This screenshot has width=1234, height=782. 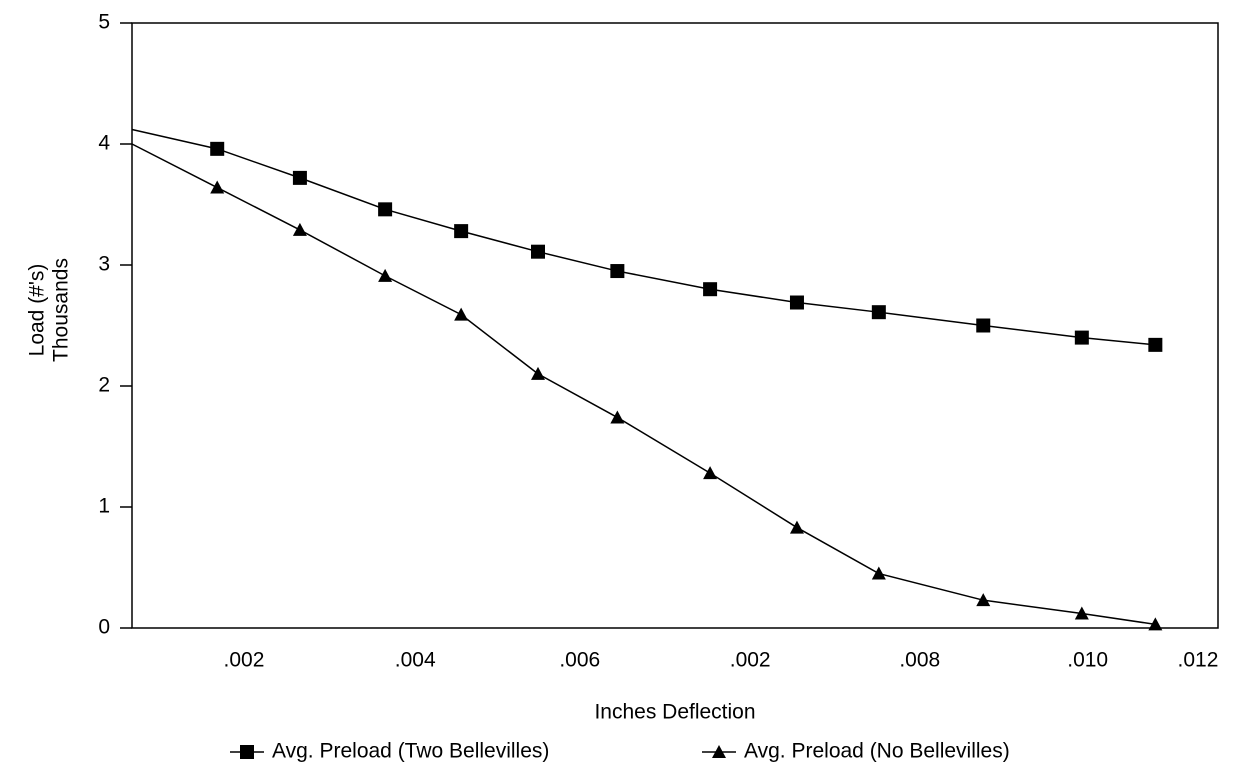 What do you see at coordinates (579, 660) in the screenshot?
I see `x-tick-label: .006` at bounding box center [579, 660].